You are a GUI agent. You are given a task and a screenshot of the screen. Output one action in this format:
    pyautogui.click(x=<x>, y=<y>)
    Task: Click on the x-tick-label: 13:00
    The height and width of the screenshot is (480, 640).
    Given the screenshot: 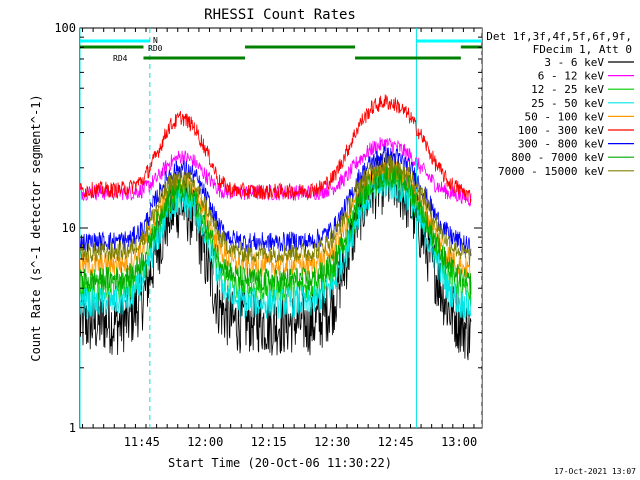 What is the action you would take?
    pyautogui.click(x=459, y=442)
    